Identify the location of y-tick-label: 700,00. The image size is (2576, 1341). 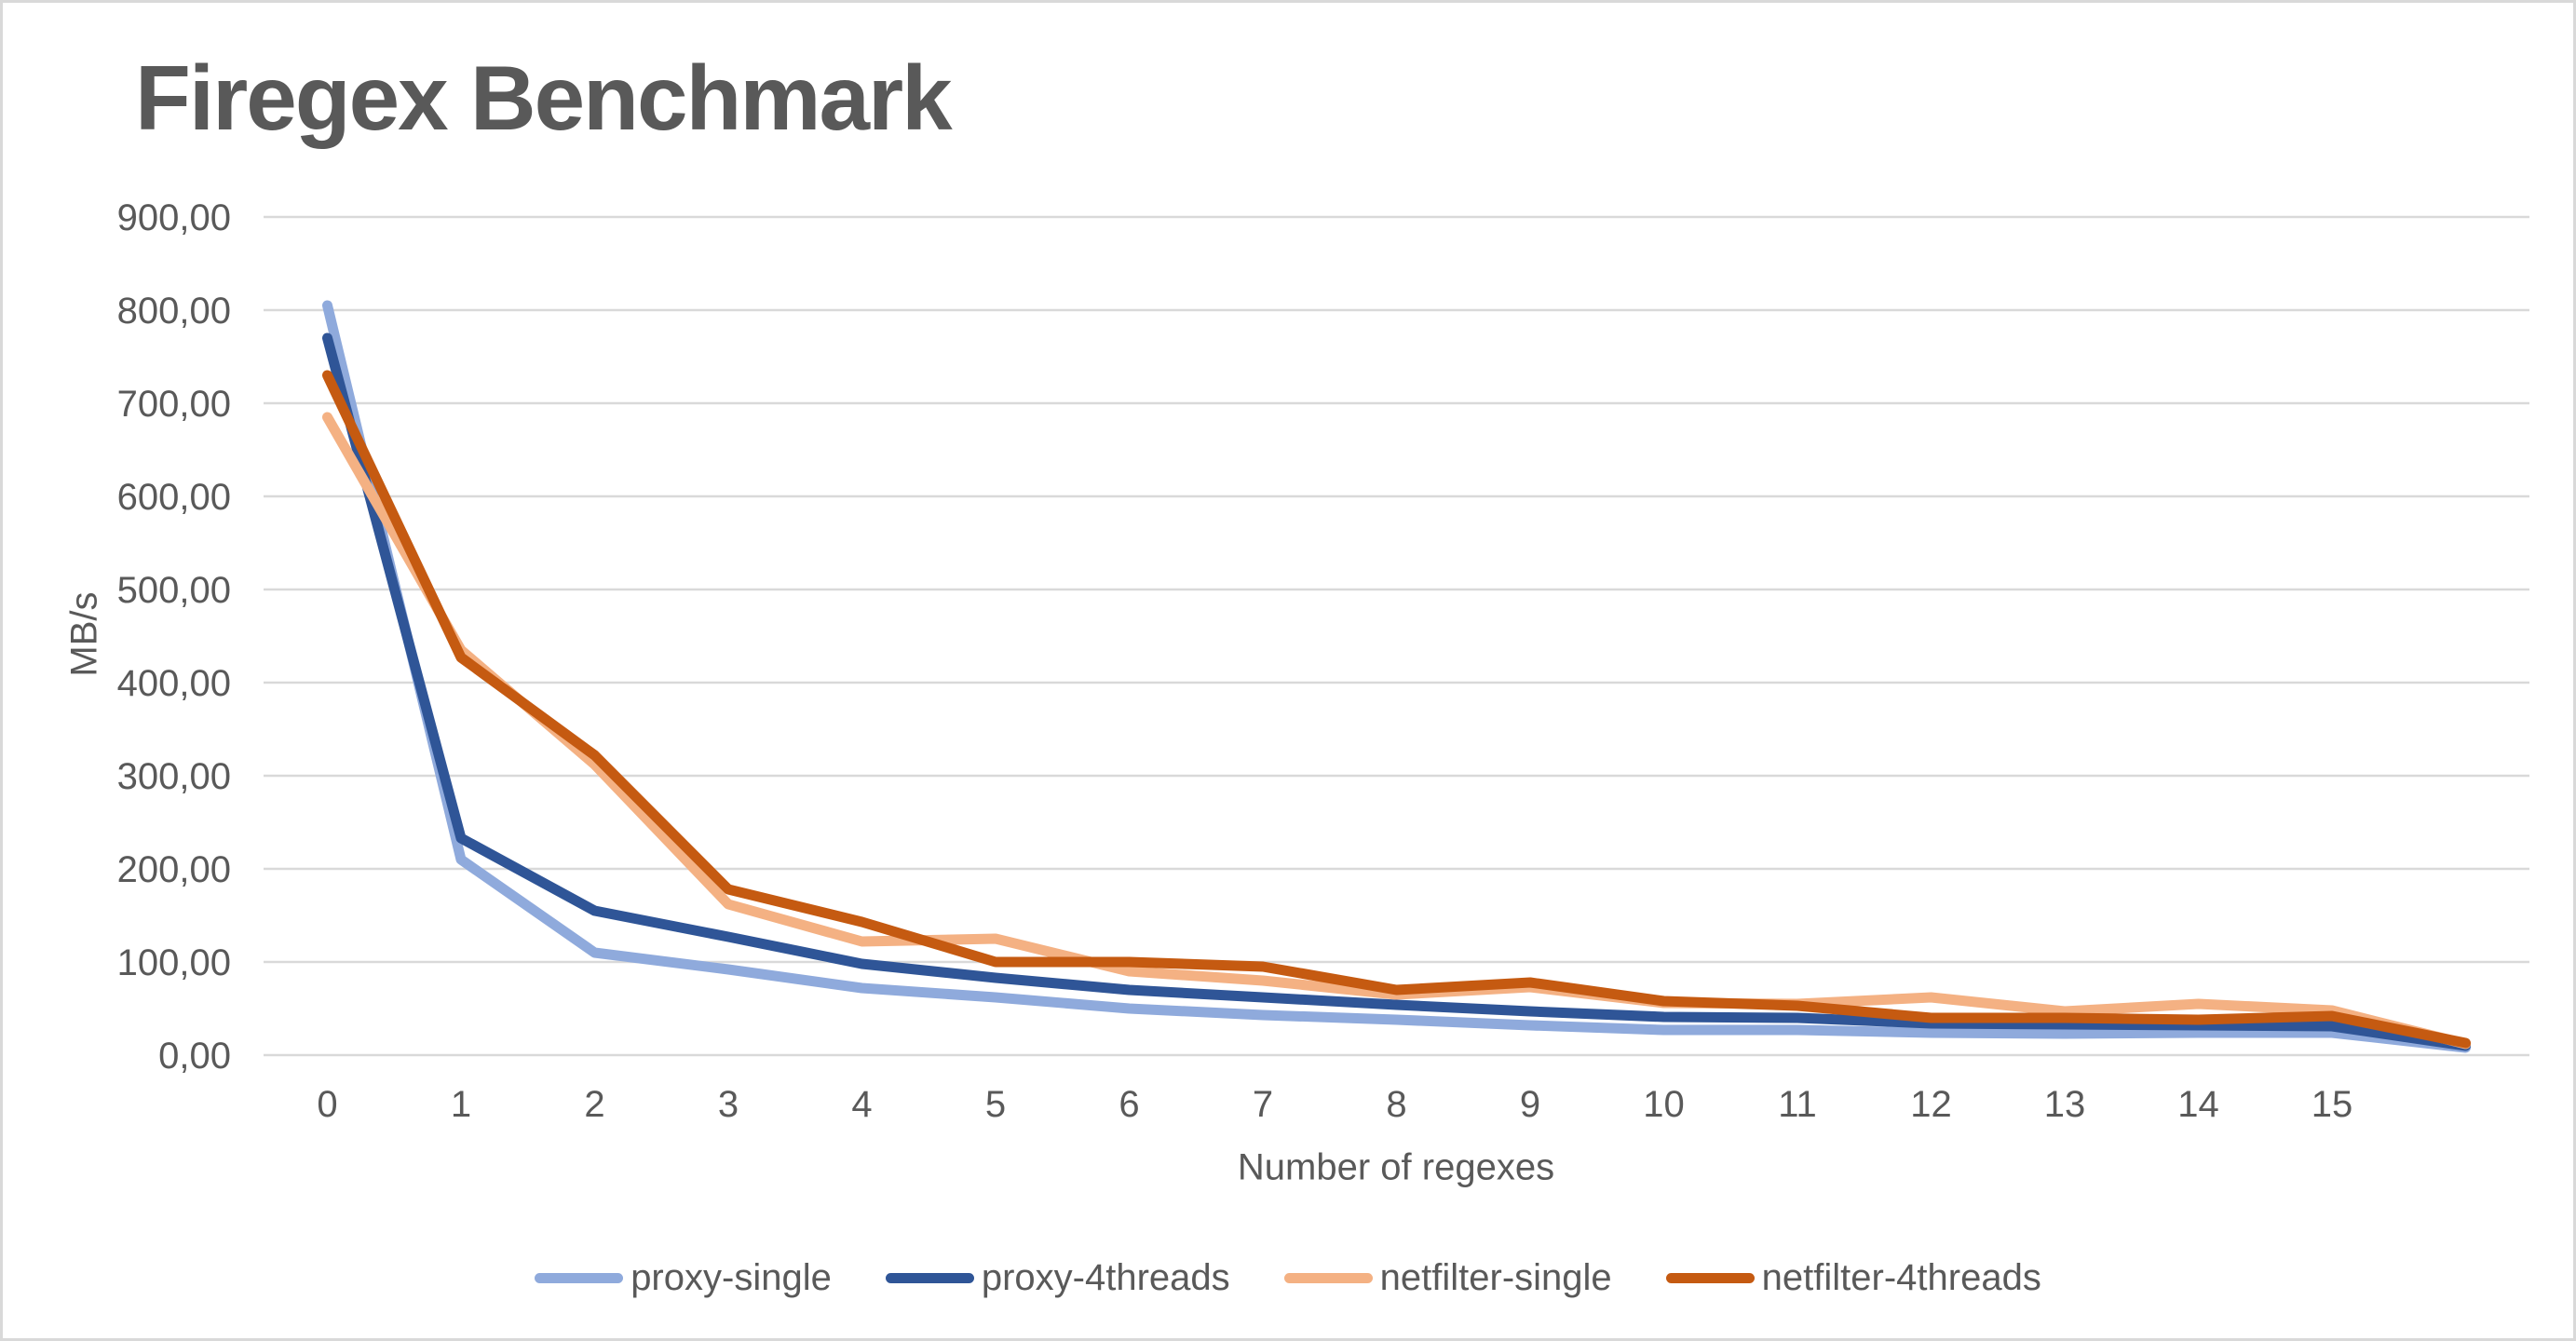
(174, 404).